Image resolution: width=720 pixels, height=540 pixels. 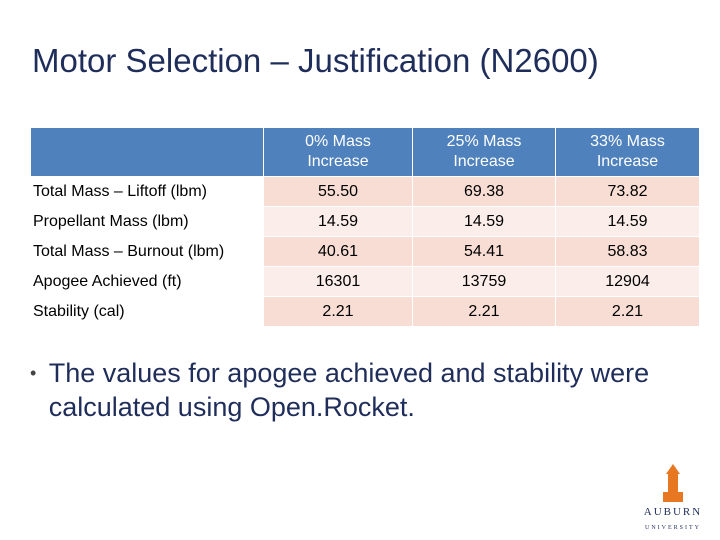 What do you see at coordinates (147, 311) in the screenshot?
I see `row-label: Stability (cal)` at bounding box center [147, 311].